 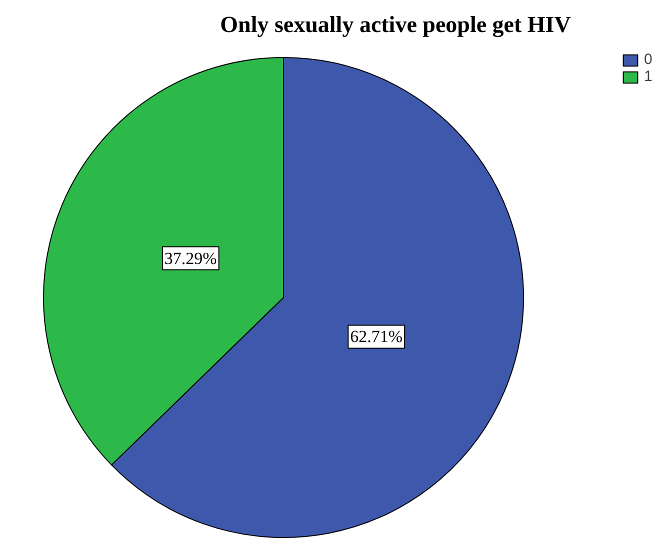 I want to click on legend-label: 1, so click(x=649, y=76).